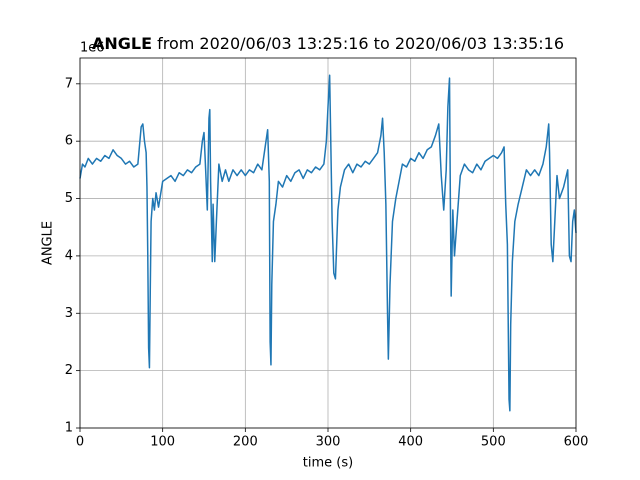 The image size is (640, 480). What do you see at coordinates (328, 463) in the screenshot?
I see `x-axis-label: time (s)` at bounding box center [328, 463].